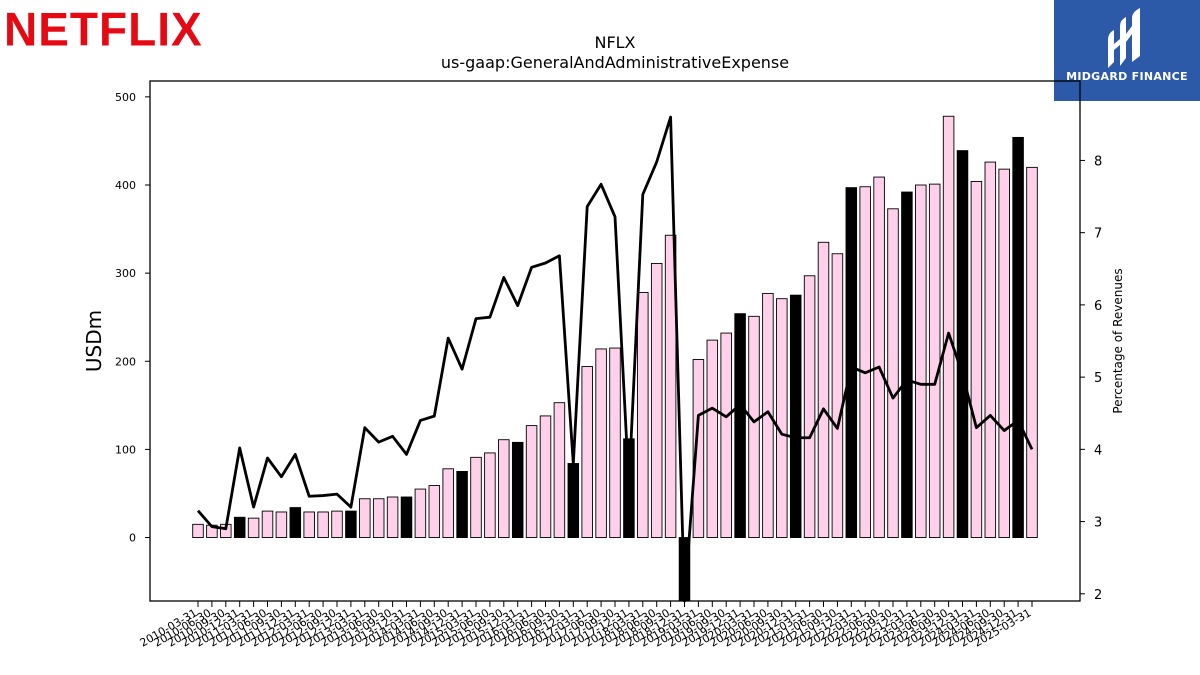  Describe the element at coordinates (132, 318) in the screenshot. I see `y-axis-left: 0 100 200 300 400 500` at that location.